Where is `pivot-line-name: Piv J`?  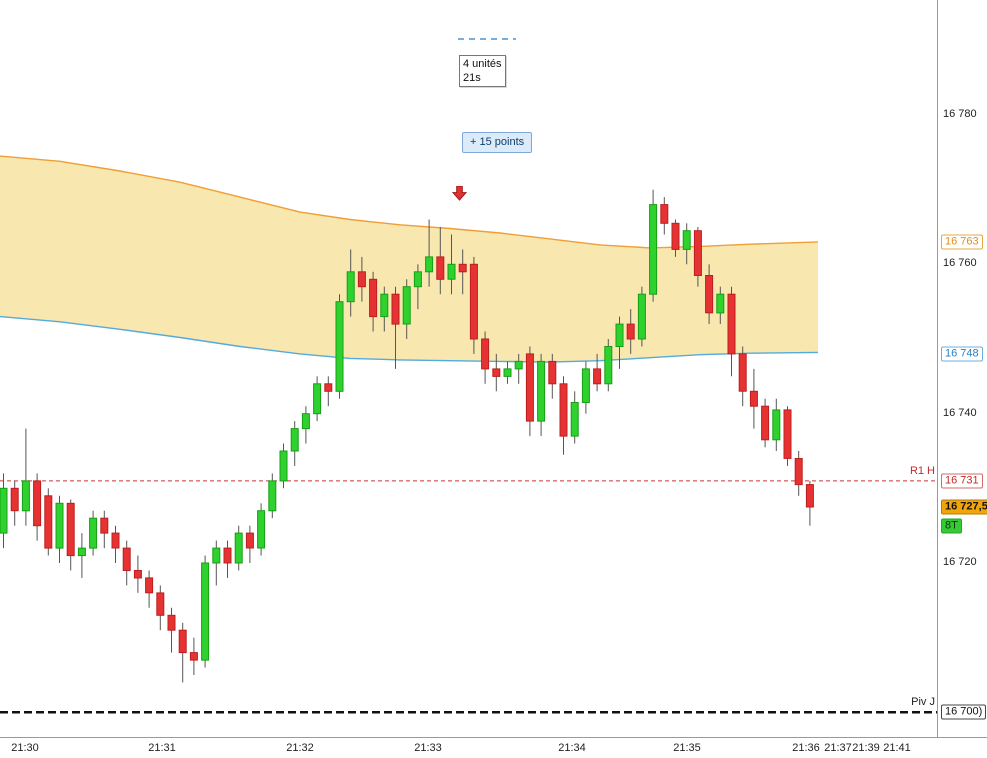
pivot-line-name: Piv J is located at coordinates (923, 702).